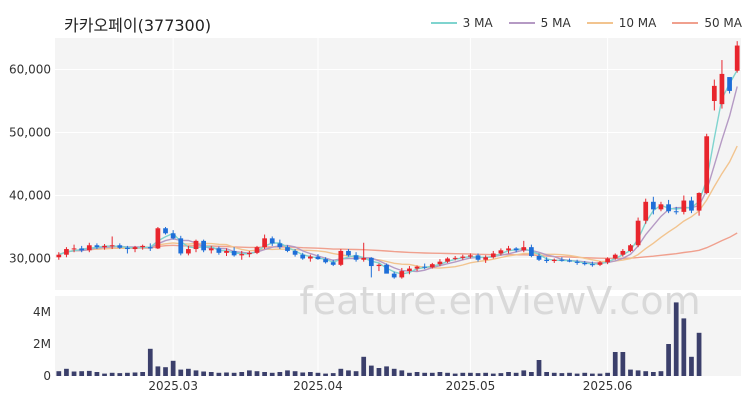 This screenshot has width=750, height=400. What do you see at coordinates (621, 23) in the screenshot?
I see `legend-item-ma10: 10 MA` at bounding box center [621, 23].